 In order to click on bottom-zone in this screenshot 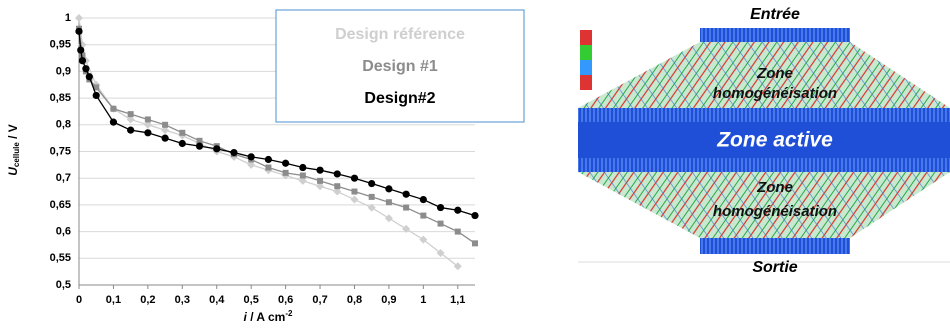, I will do `click(764, 205)`.